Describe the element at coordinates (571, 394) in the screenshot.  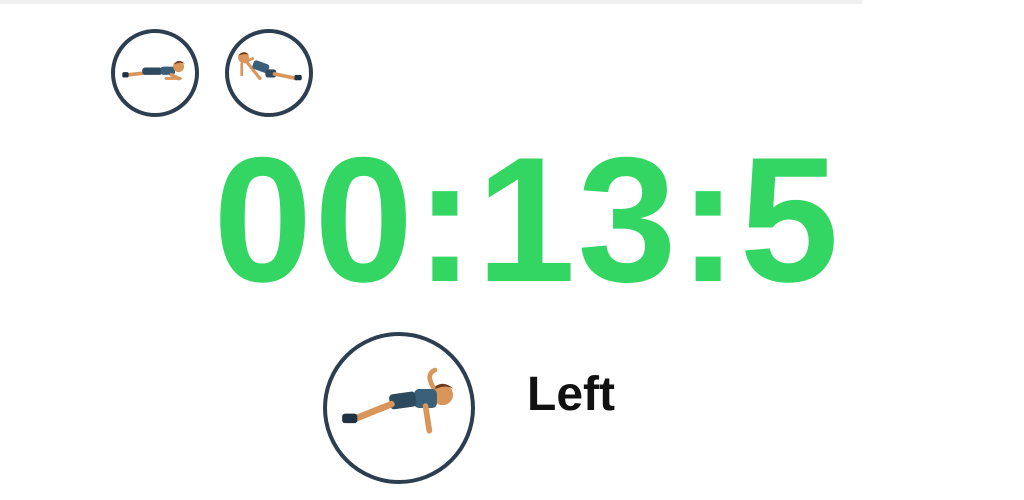
I see `side-label: Left` at that location.